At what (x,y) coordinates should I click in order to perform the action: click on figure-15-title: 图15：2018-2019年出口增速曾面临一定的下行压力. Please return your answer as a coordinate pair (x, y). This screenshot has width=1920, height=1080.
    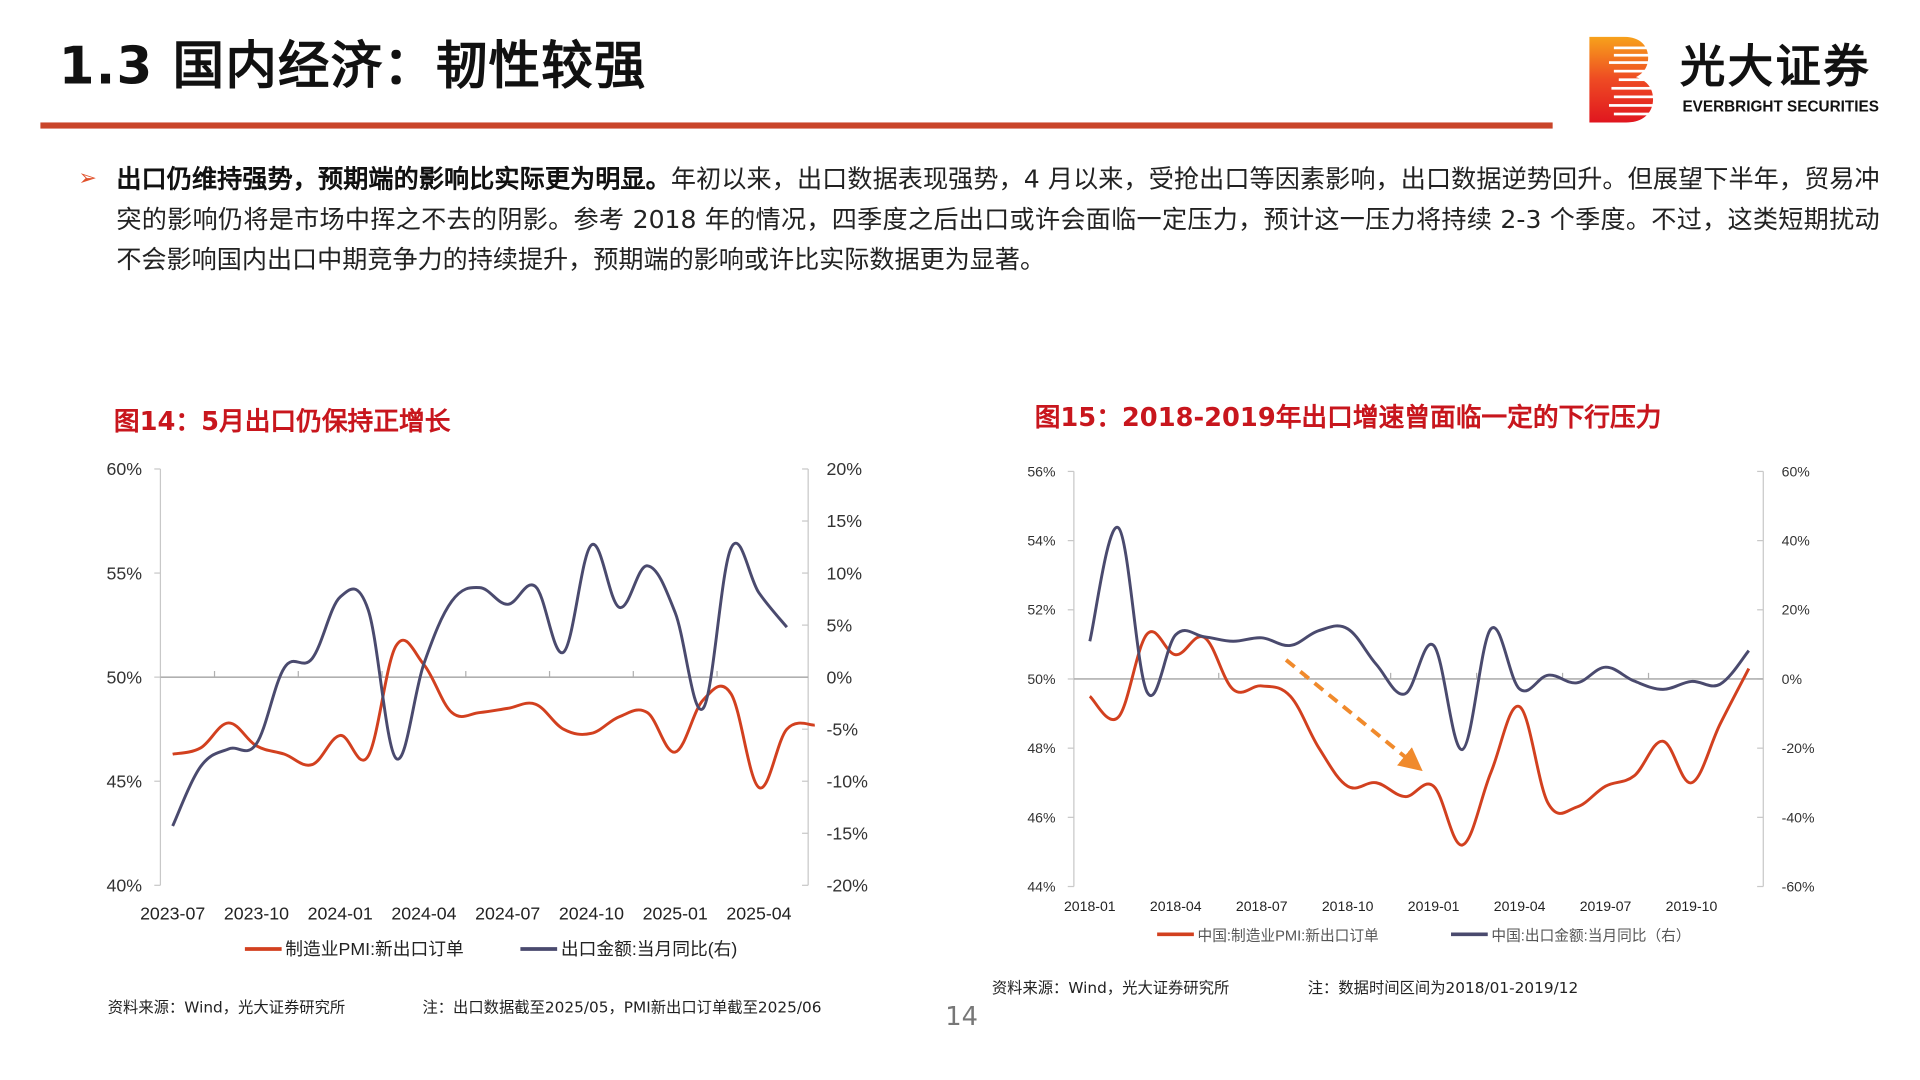
    Looking at the image, I should click on (1348, 417).